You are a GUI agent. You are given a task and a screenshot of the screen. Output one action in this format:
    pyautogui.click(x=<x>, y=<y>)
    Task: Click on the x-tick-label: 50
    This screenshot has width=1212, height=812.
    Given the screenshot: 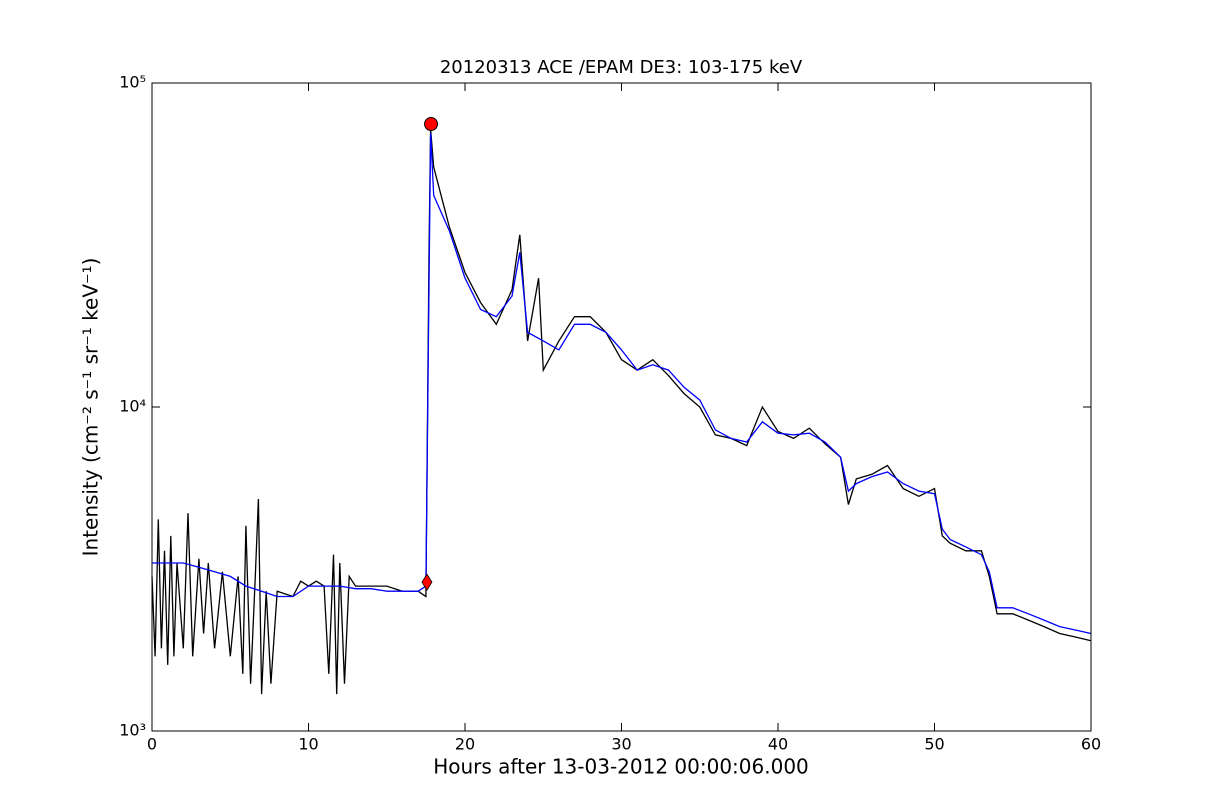 What is the action you would take?
    pyautogui.click(x=934, y=744)
    